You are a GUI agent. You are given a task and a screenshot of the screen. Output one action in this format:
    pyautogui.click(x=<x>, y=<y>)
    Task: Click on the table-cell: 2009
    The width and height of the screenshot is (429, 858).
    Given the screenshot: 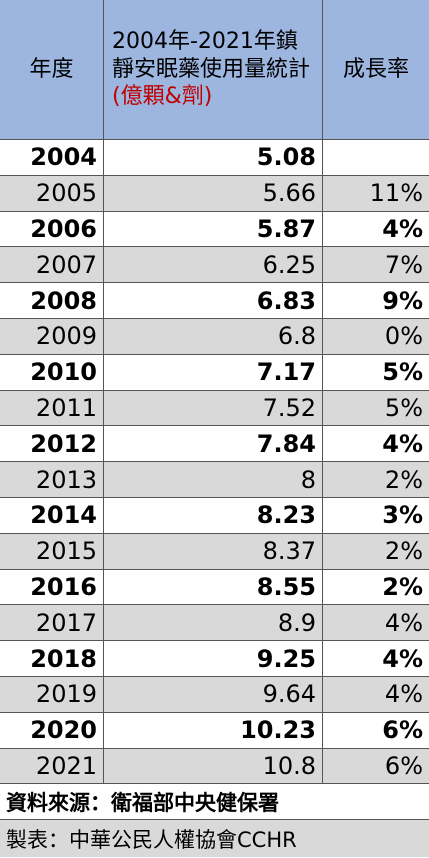 What is the action you would take?
    pyautogui.click(x=52, y=336)
    